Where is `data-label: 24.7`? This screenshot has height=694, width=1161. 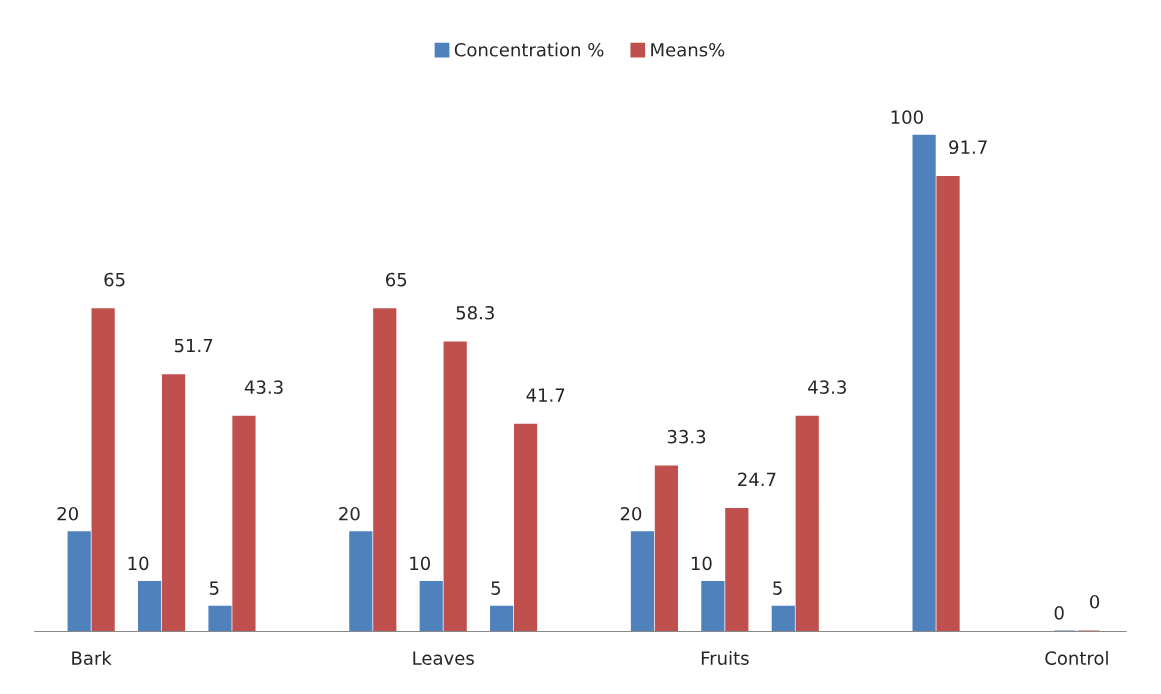 data-label: 24.7 is located at coordinates (757, 479).